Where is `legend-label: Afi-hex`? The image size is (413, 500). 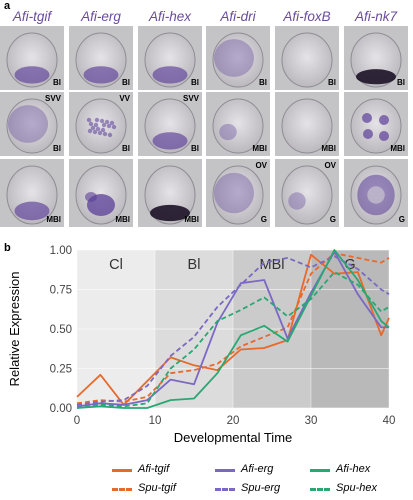 legend-label: Afi-hex is located at coordinates (353, 469).